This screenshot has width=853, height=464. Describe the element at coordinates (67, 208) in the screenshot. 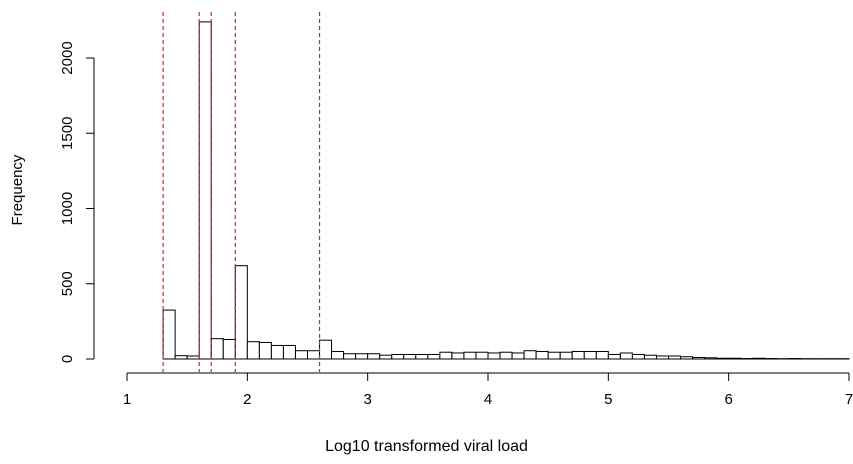

I see `y-tick-label: 1000` at that location.